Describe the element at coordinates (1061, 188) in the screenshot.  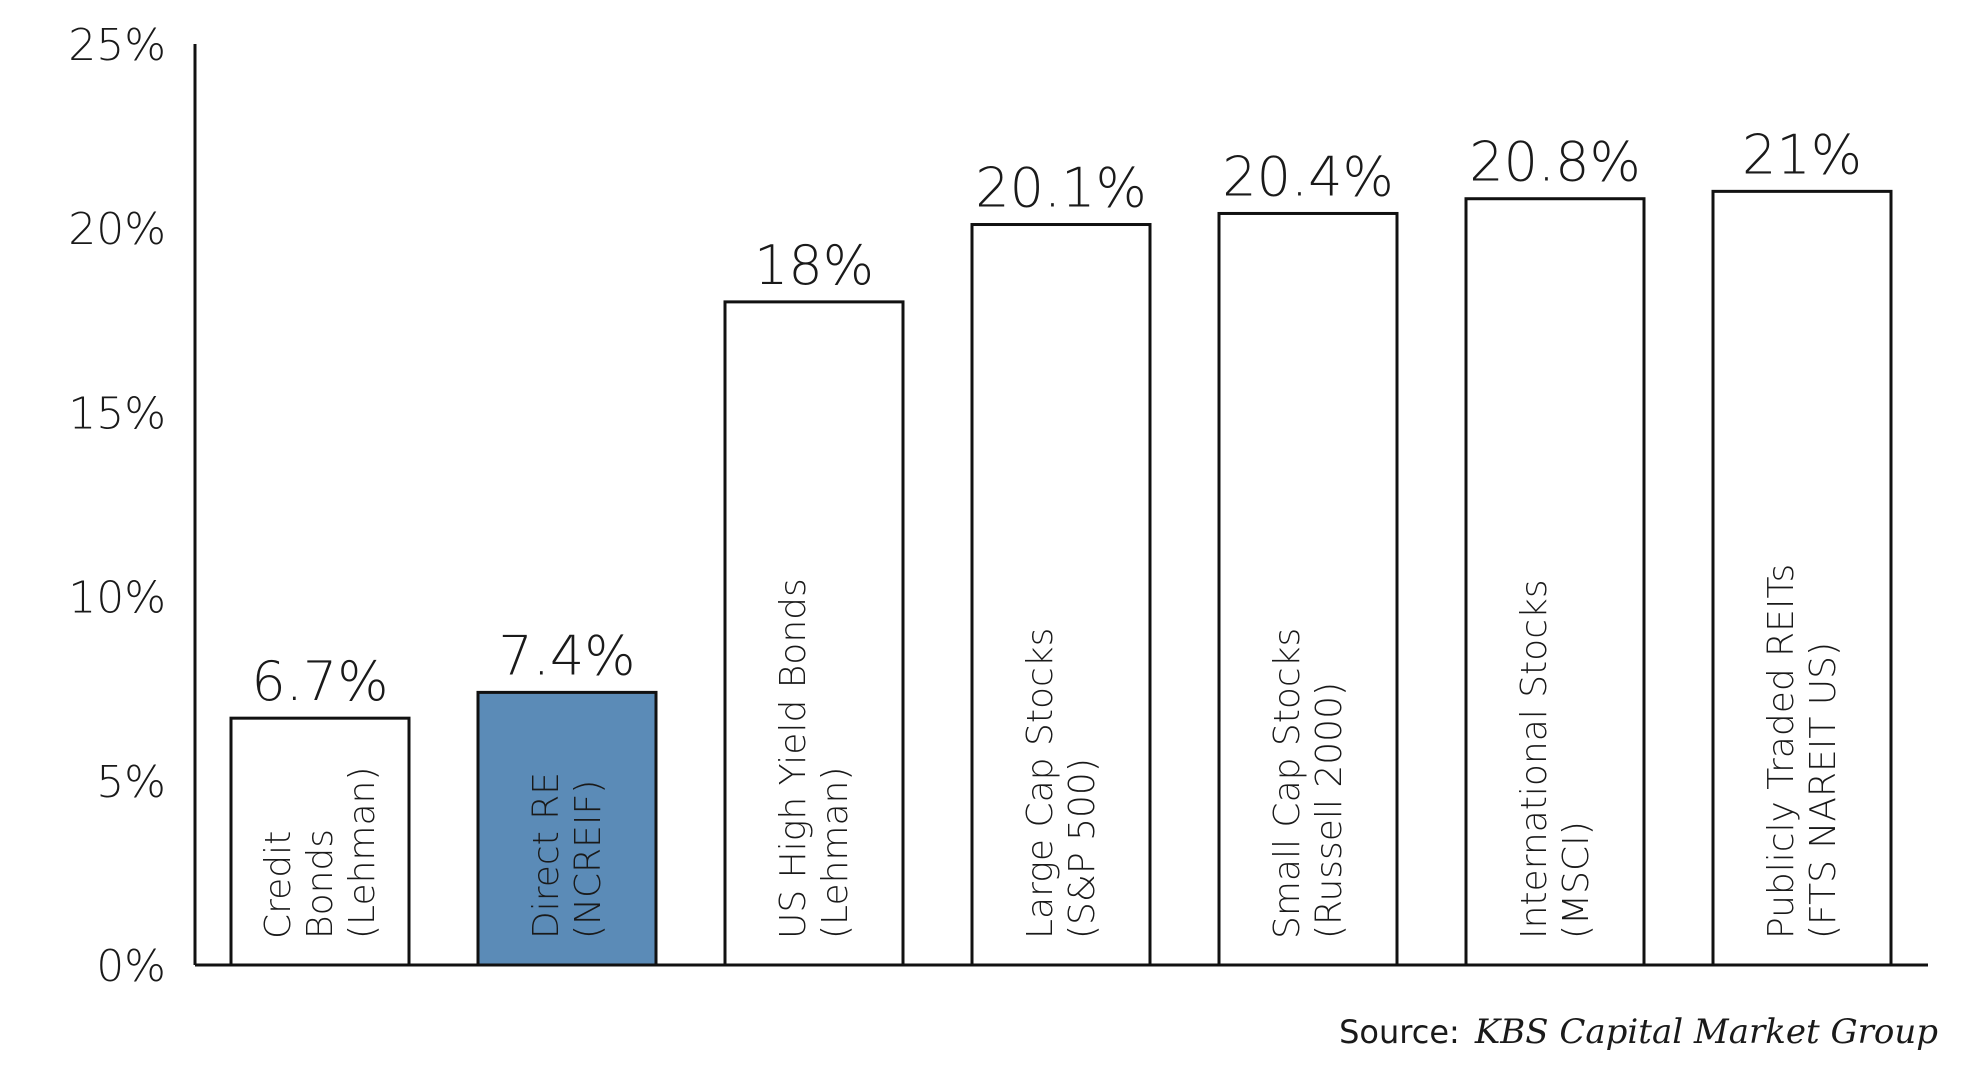
I see `bar-value-label: 20.1%` at that location.